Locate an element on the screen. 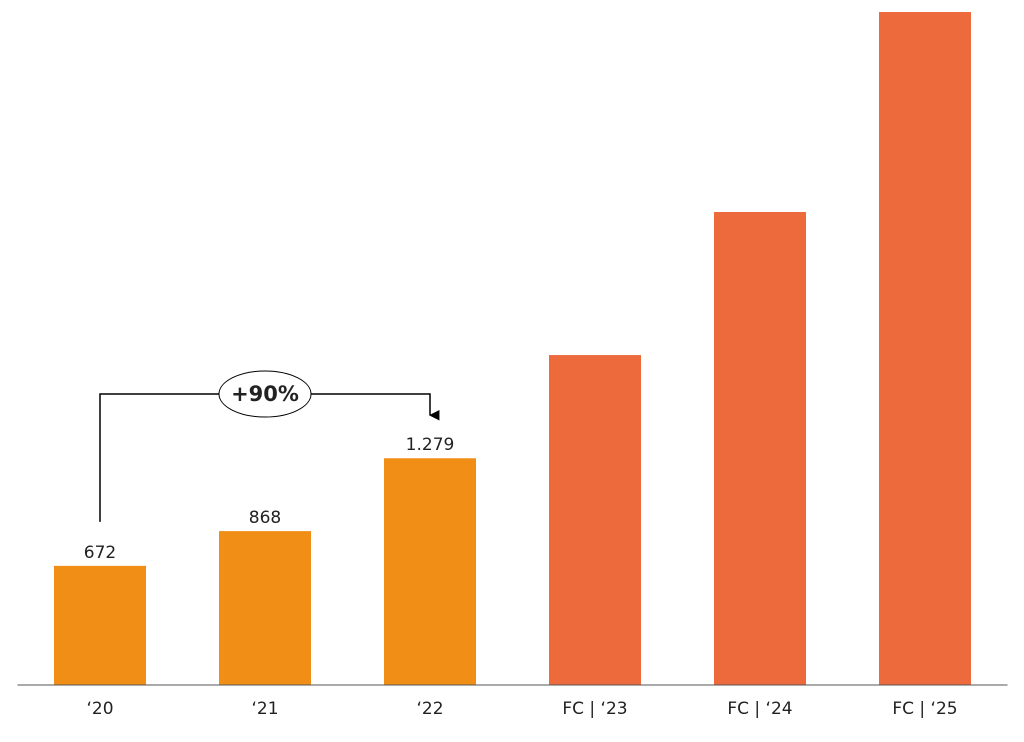 The height and width of the screenshot is (742, 1024). value-label: 672 is located at coordinates (100, 553).